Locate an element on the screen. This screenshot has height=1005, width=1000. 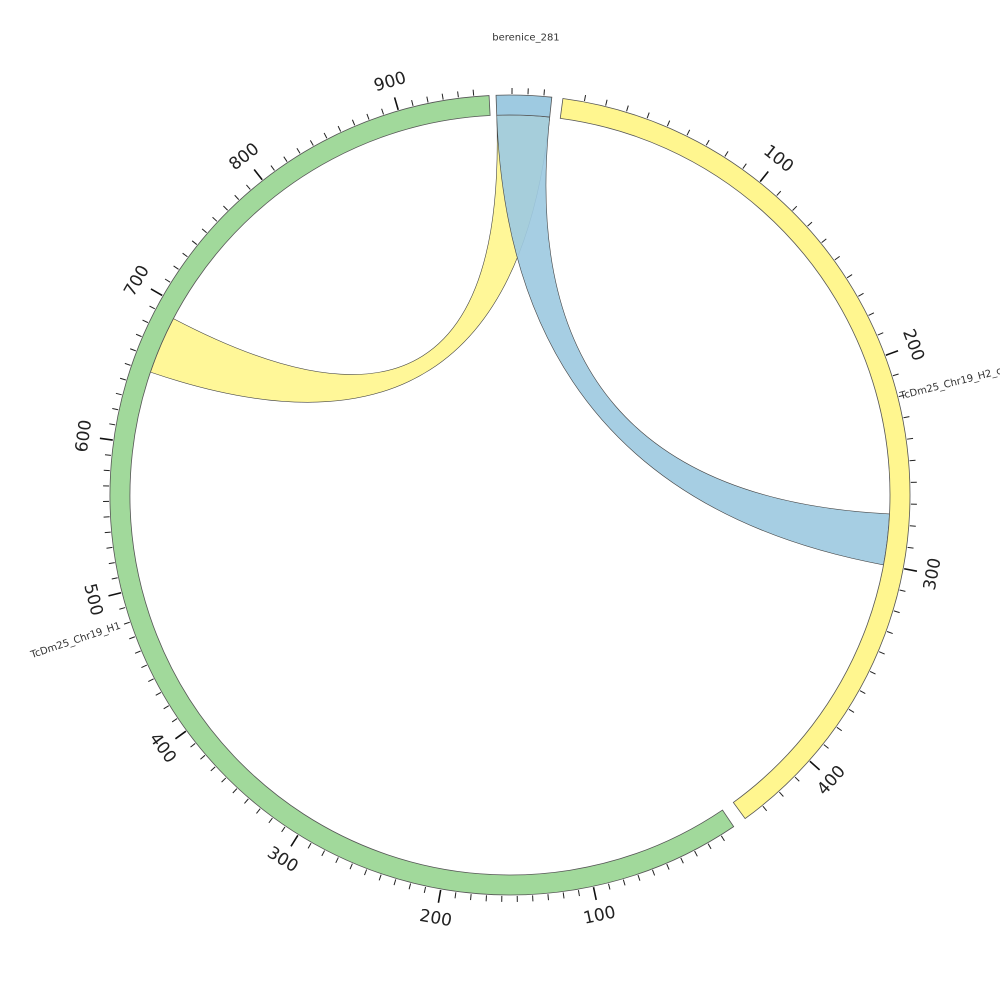
segment-block-berenice is located at coordinates (524, 106).